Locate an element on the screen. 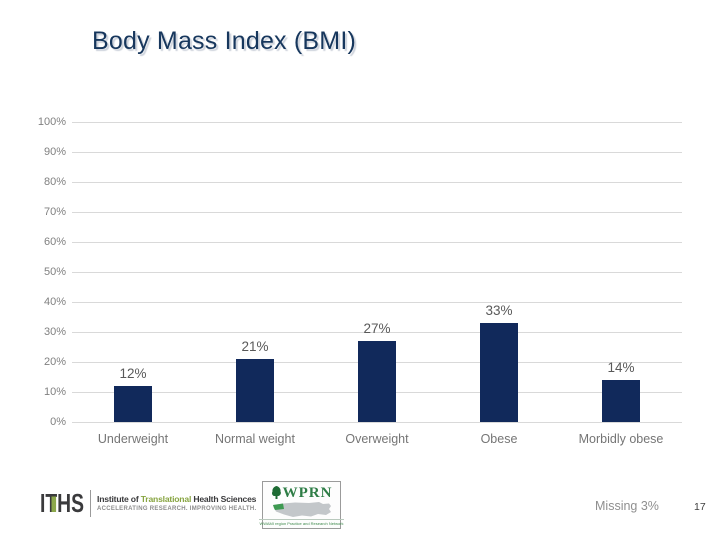 The width and height of the screenshot is (720, 540). bar-obese is located at coordinates (499, 372).